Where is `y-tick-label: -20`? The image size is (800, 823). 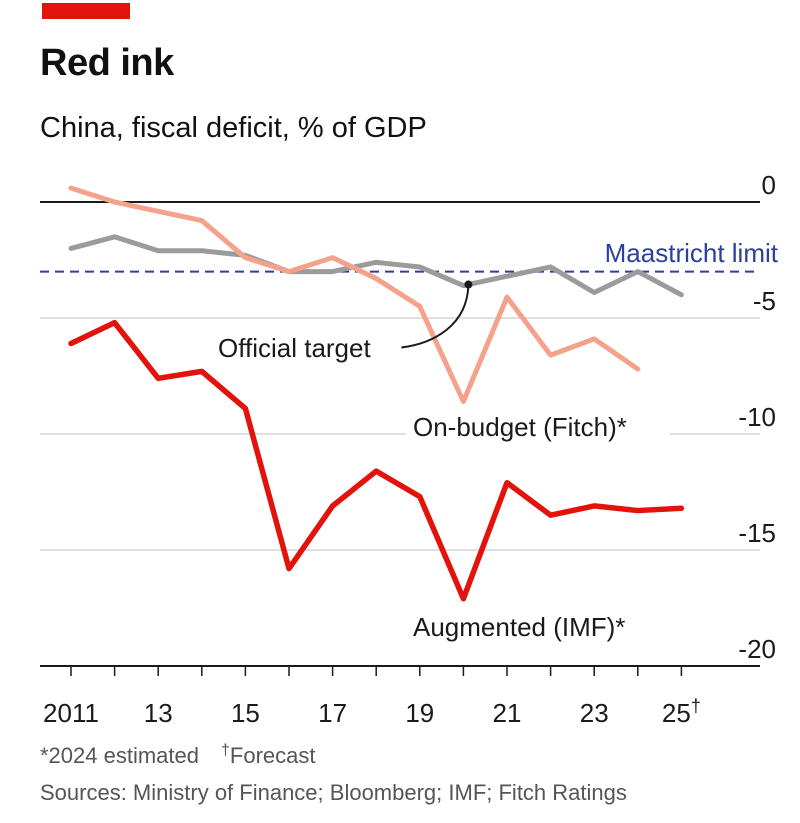
y-tick-label: -20 is located at coordinates (757, 649).